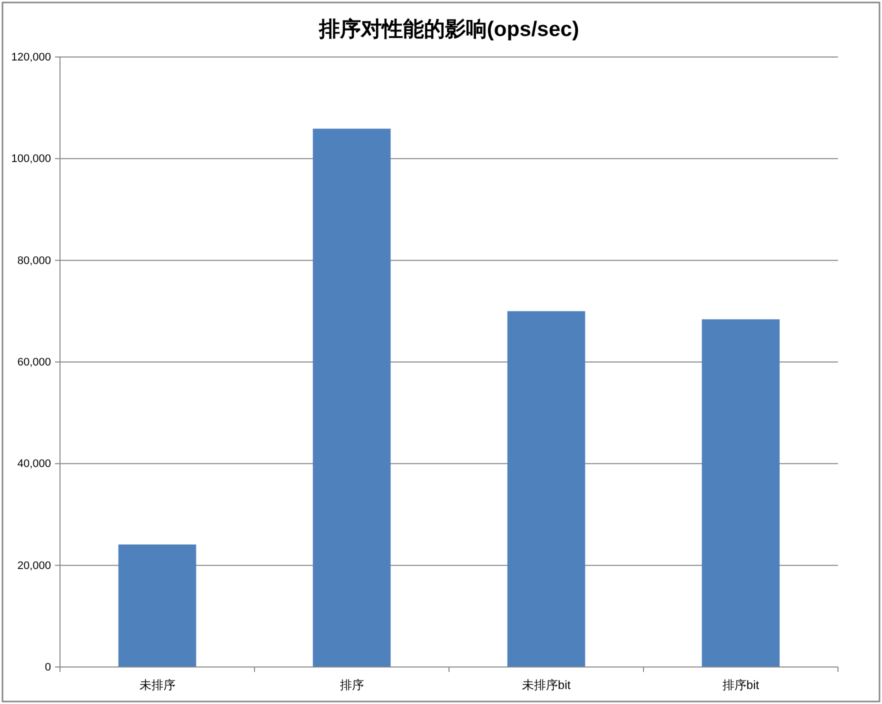 The image size is (882, 704). What do you see at coordinates (34, 566) in the screenshot?
I see `y-tick-label: 20,000` at bounding box center [34, 566].